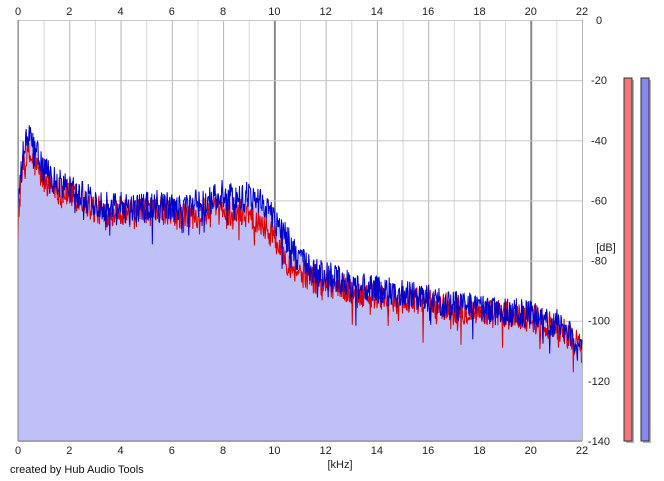  I want to click on x-tick-label-bottom: 8, so click(223, 451).